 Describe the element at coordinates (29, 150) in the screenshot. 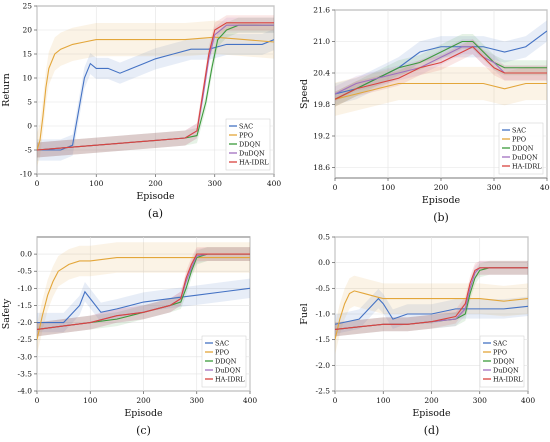

I see `y-tick-label: -5` at that location.